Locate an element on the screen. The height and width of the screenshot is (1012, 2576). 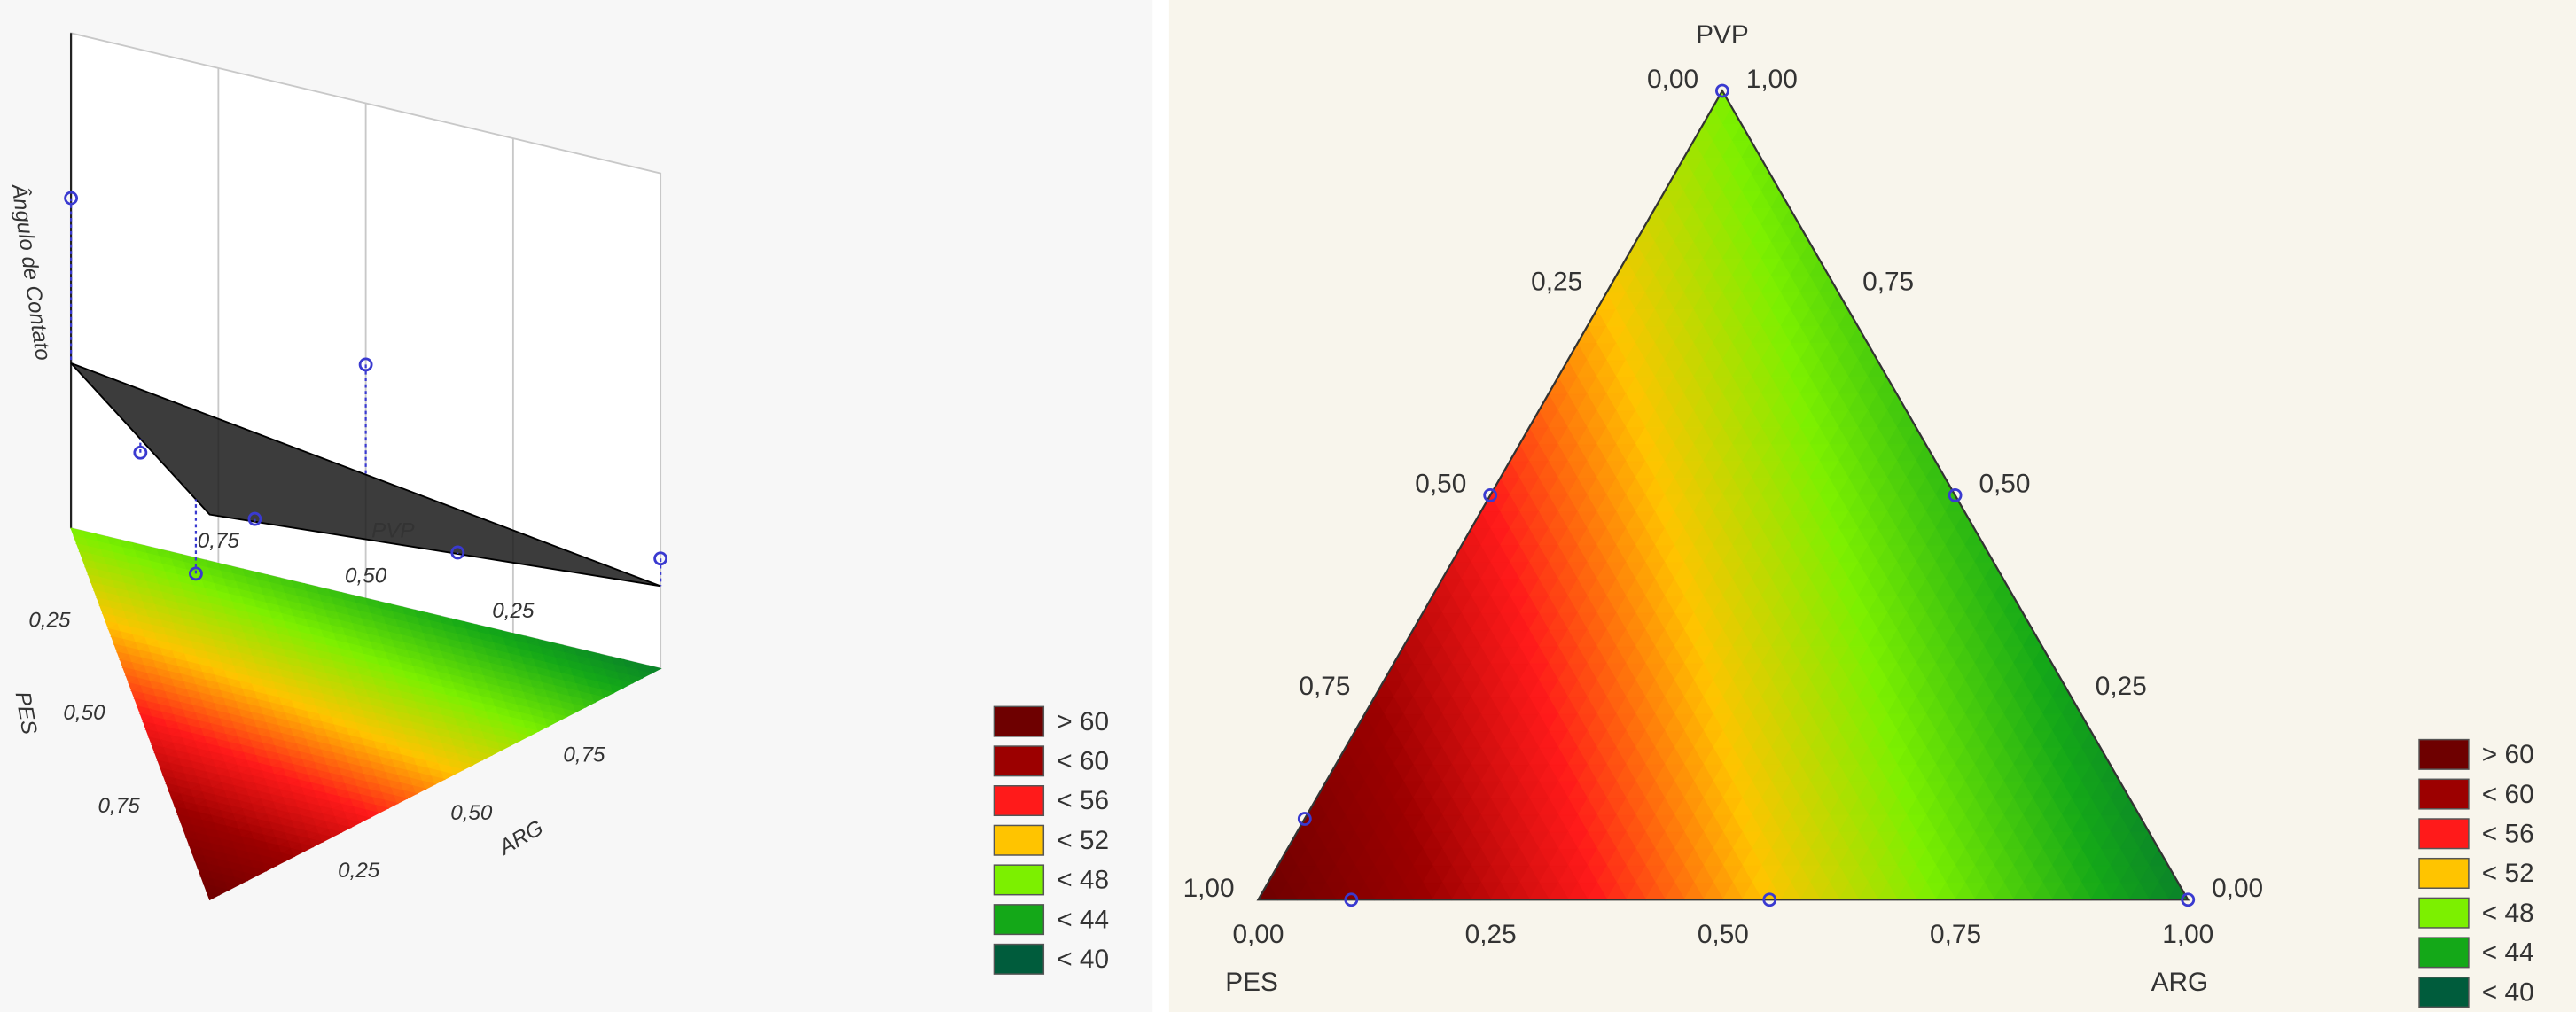
pes-tick-label: 1,00 is located at coordinates (1209, 888).